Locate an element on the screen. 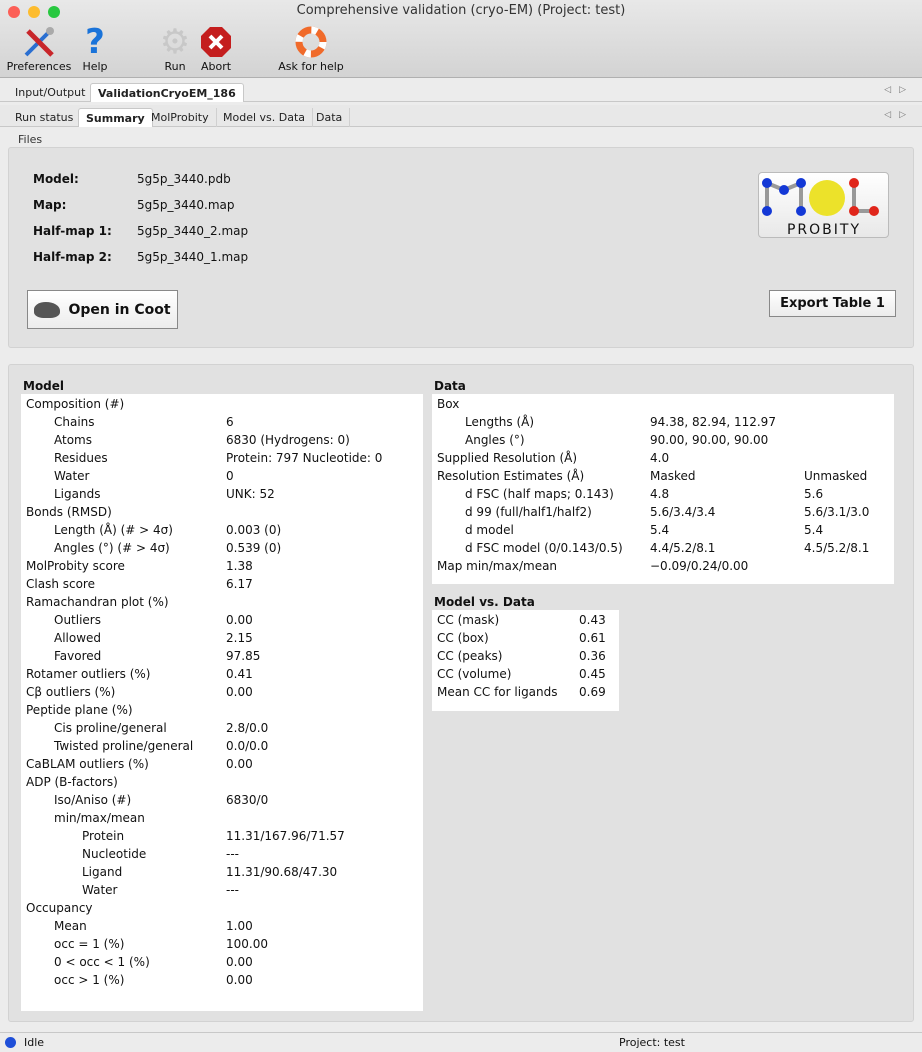 The height and width of the screenshot is (1052, 922). status-bar: Idle Project: test is located at coordinates (461, 1041).